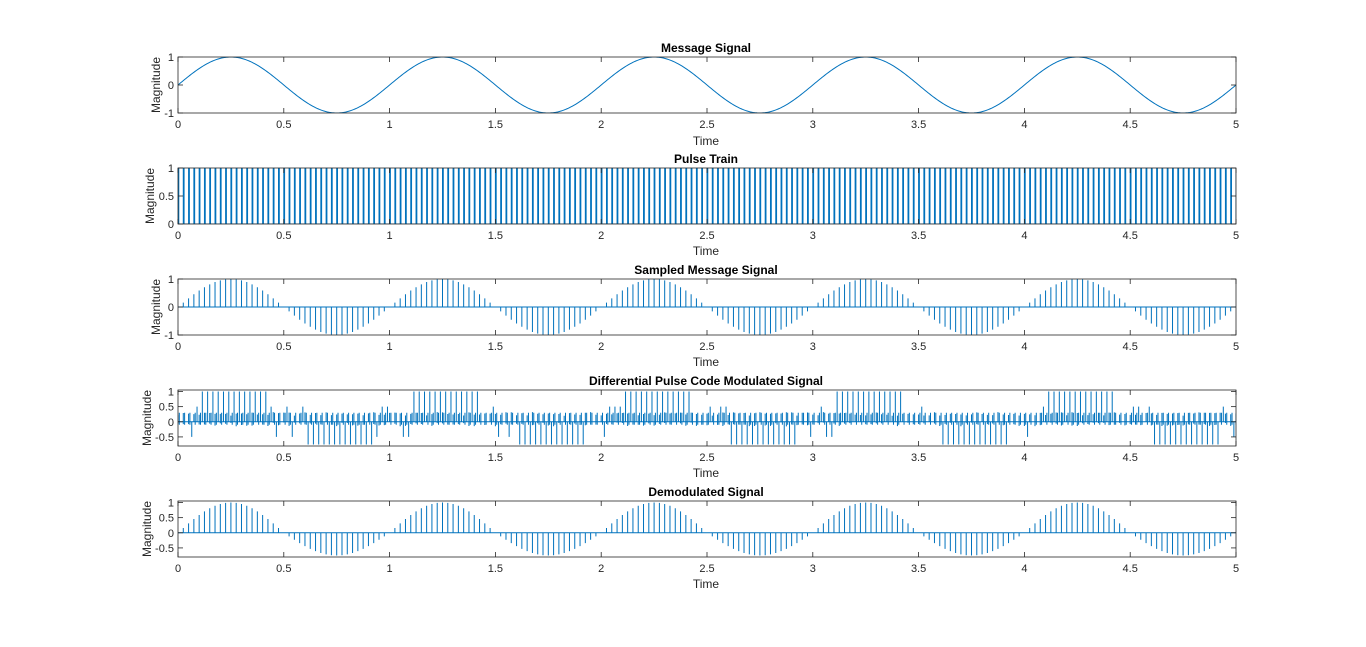 This screenshot has width=1366, height=647. Describe the element at coordinates (706, 159) in the screenshot. I see `chart-title: Pulse Train` at that location.